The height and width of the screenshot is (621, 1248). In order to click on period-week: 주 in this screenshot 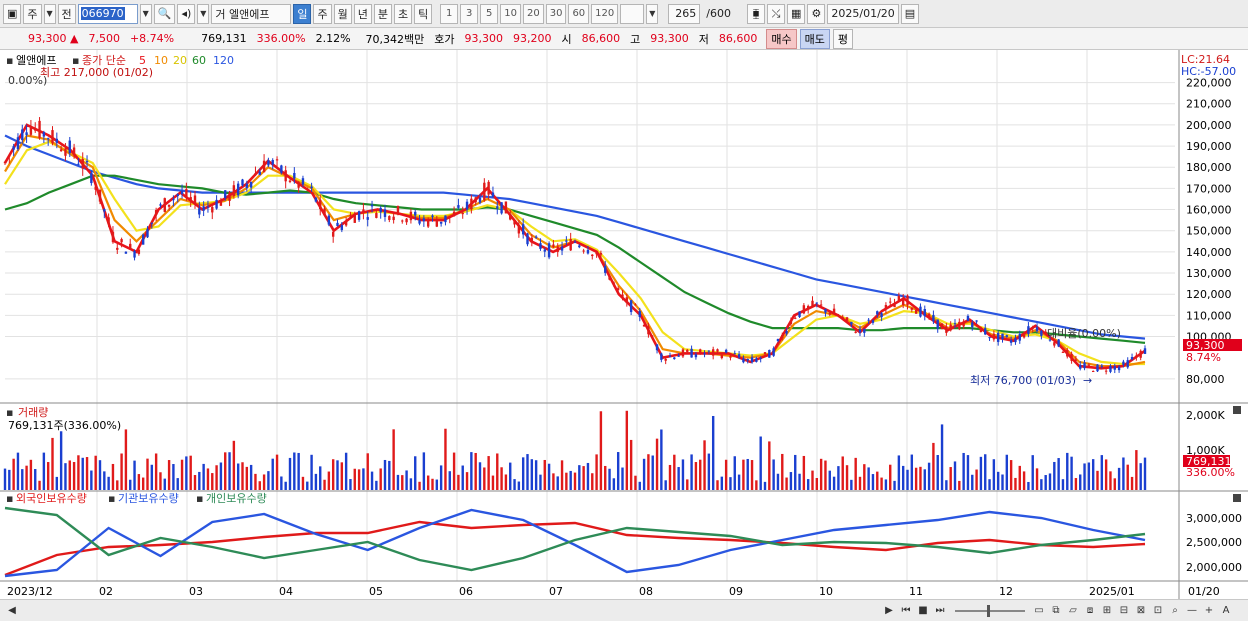, I will do `click(322, 13)`.